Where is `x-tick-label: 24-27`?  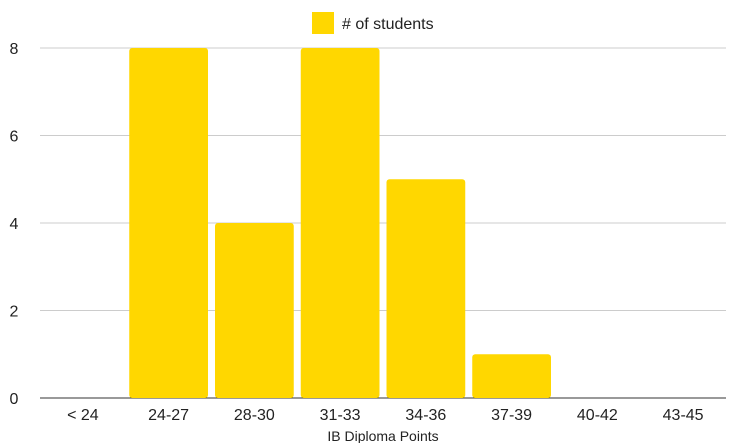
x-tick-label: 24-27 is located at coordinates (168, 415).